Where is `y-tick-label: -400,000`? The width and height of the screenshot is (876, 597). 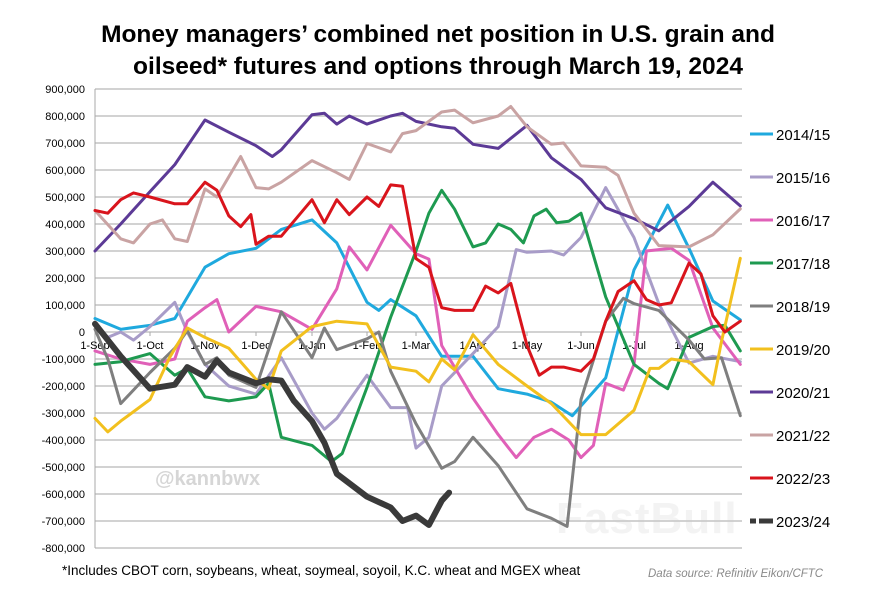
y-tick-label: -400,000 is located at coordinates (63, 441).